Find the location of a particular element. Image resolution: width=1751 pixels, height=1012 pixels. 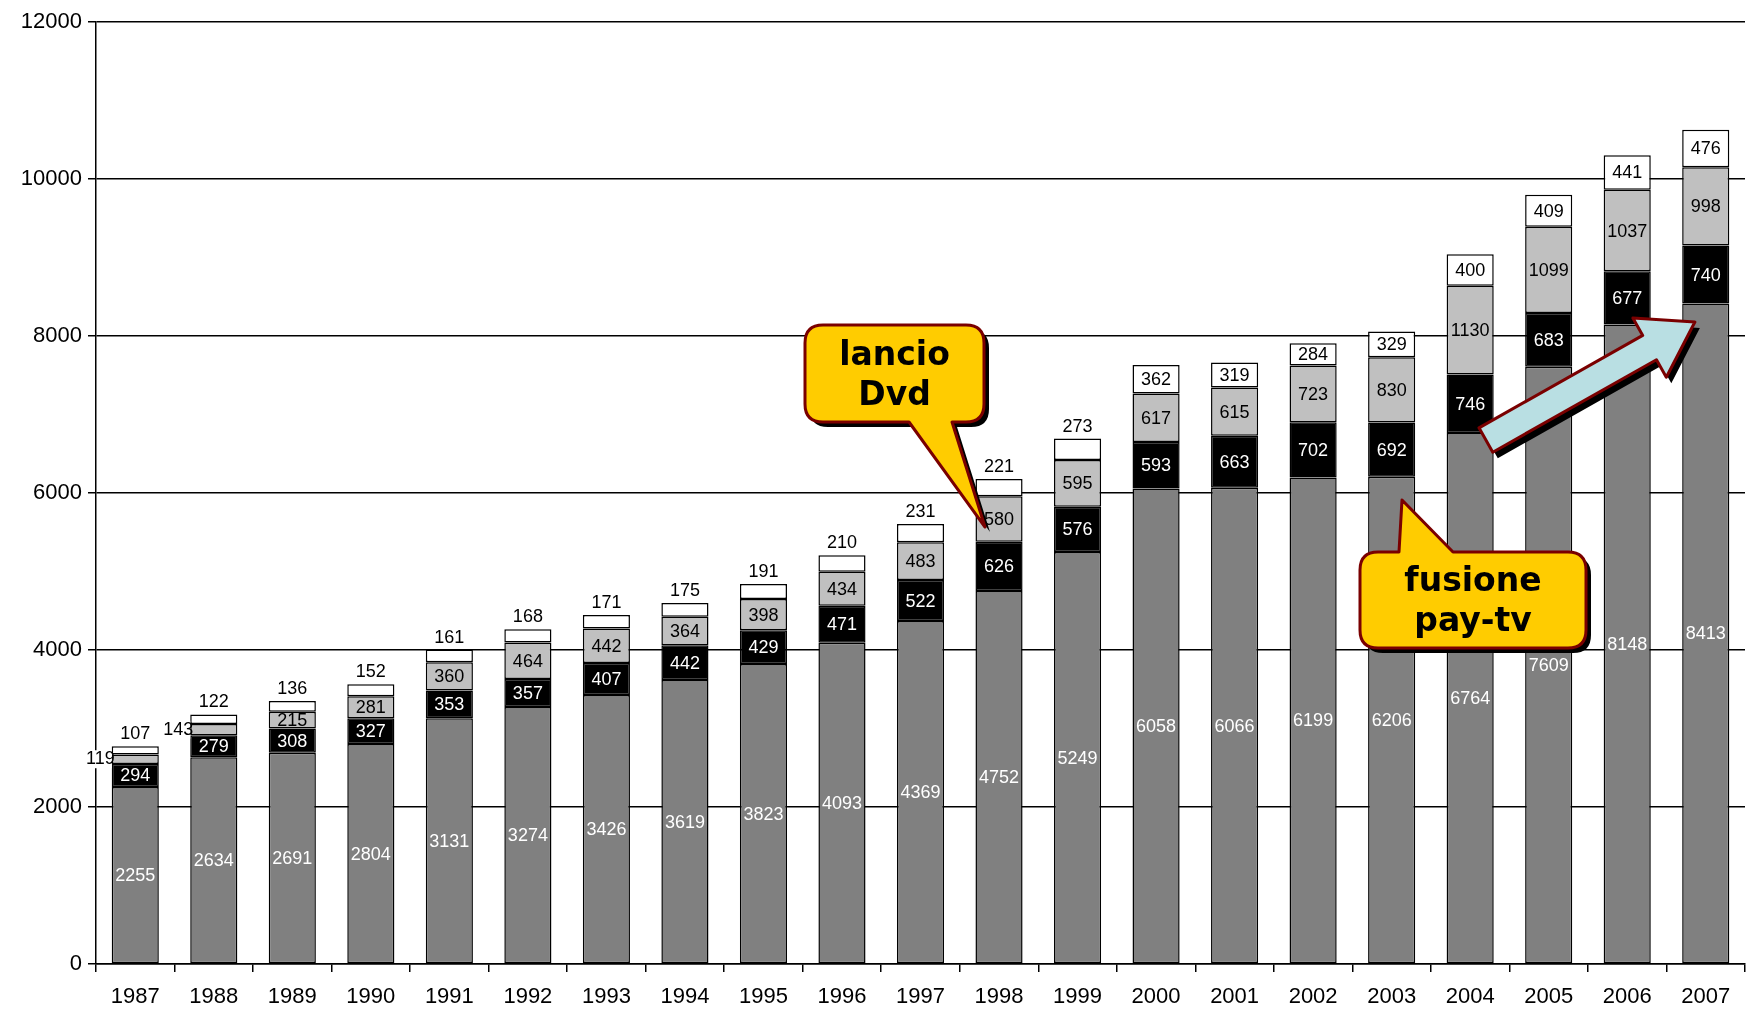

data-label: 702 is located at coordinates (1313, 449).